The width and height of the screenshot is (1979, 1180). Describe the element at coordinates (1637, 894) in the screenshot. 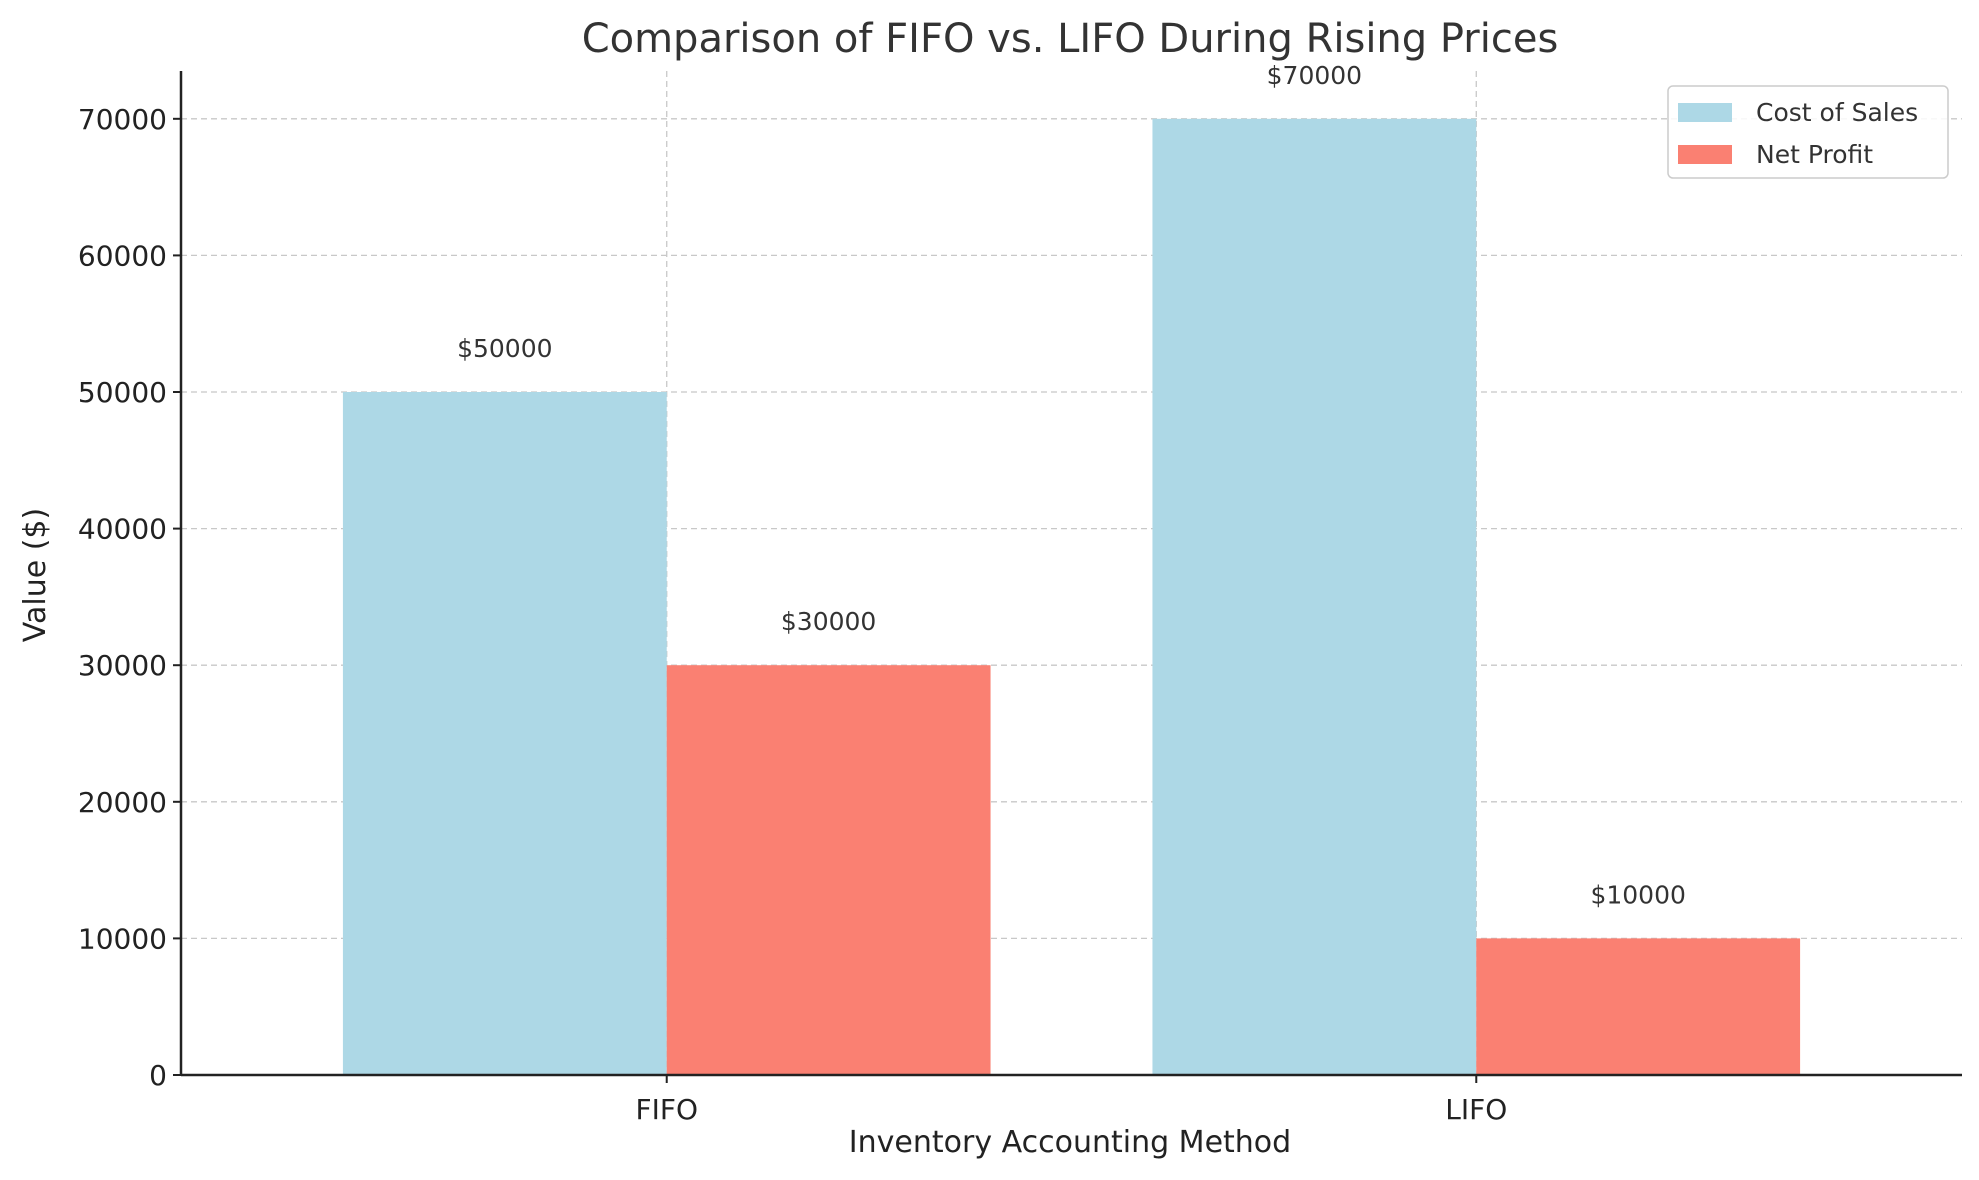

I see `data-label: $10000` at that location.